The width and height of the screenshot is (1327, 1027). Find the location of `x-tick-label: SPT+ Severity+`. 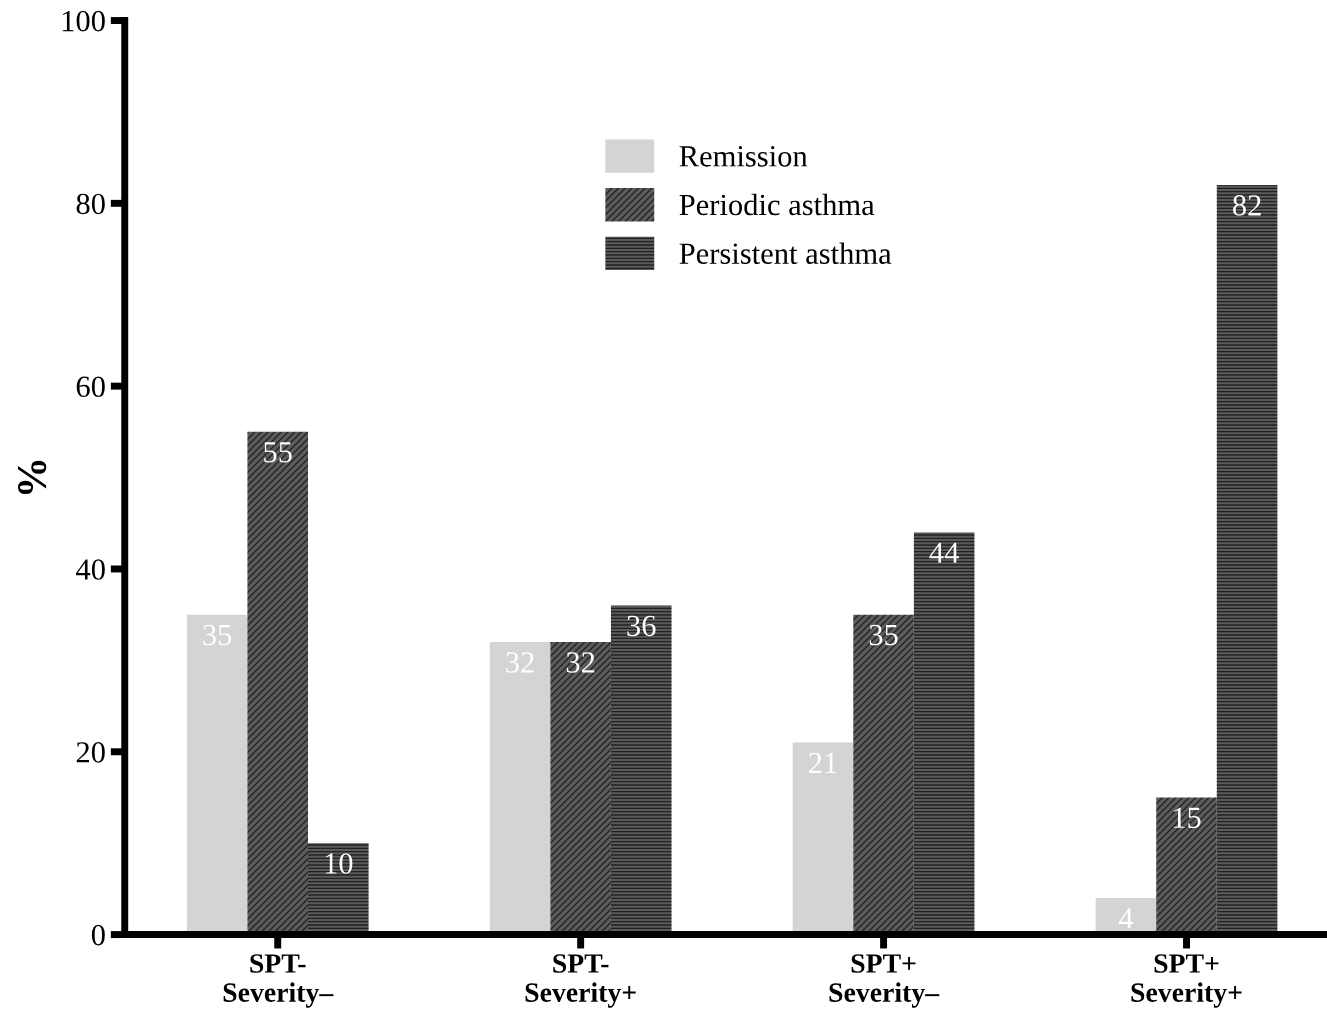

x-tick-label: SPT+ Severity+ is located at coordinates (1186, 981).